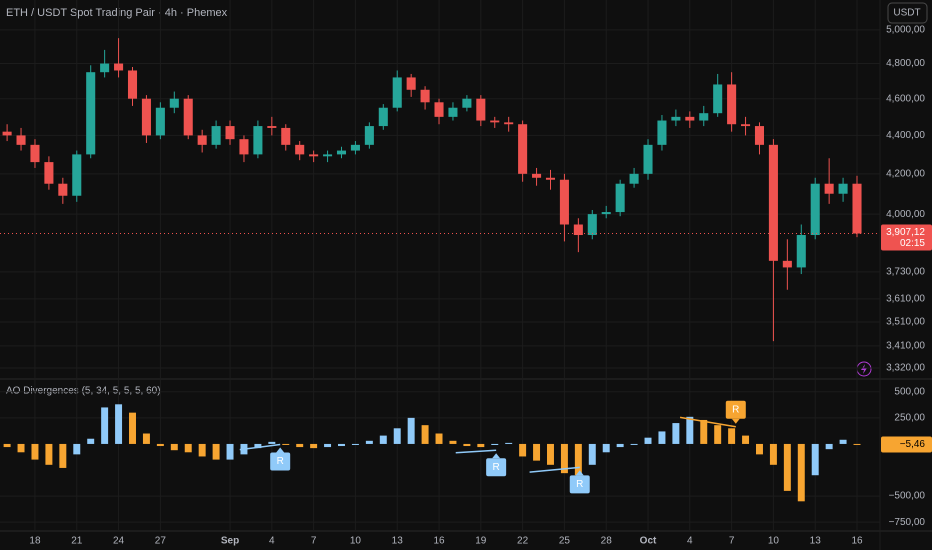  Describe the element at coordinates (272, 541) in the screenshot. I see `x-tick-label: 4` at that location.